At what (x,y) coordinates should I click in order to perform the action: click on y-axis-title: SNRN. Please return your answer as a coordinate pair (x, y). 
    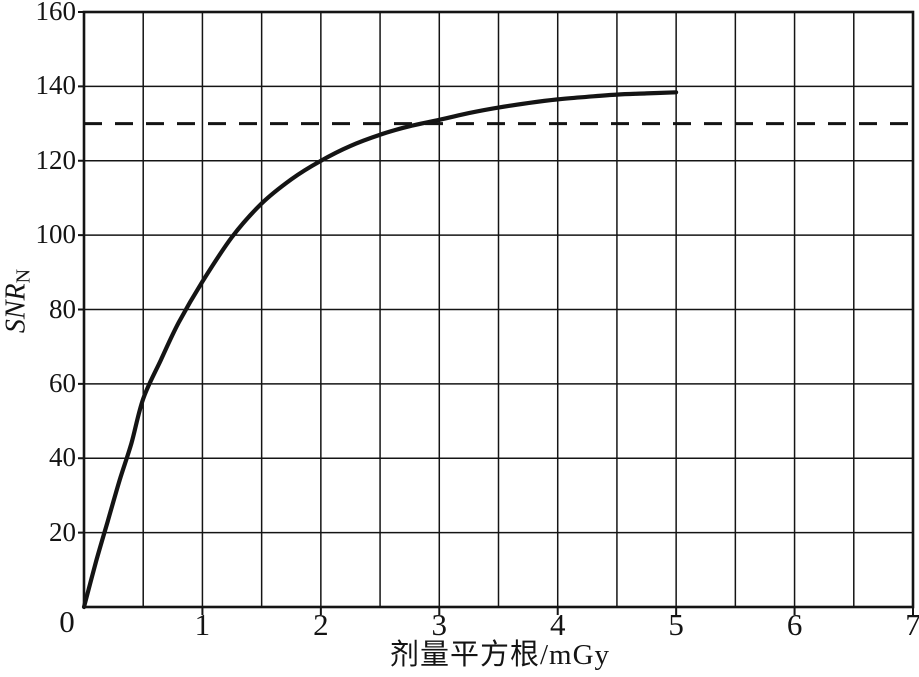
    Looking at the image, I should click on (17, 301).